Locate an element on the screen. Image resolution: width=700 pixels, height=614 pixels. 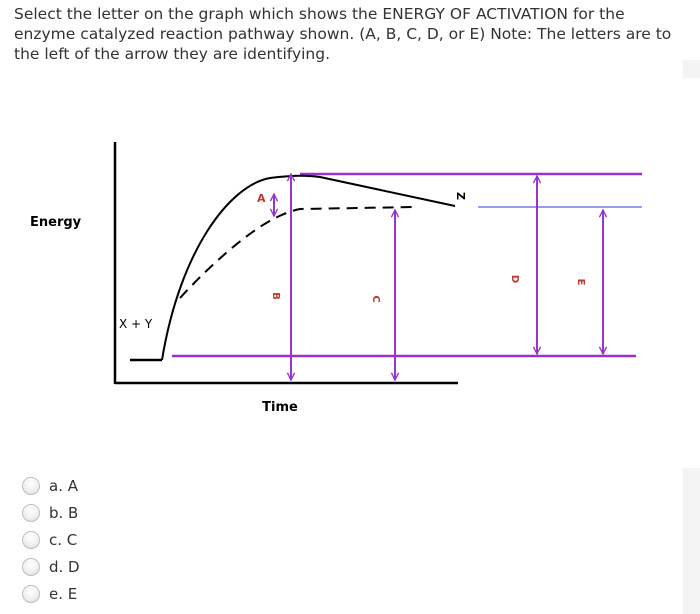
option-e: e. E is located at coordinates (51, 593).